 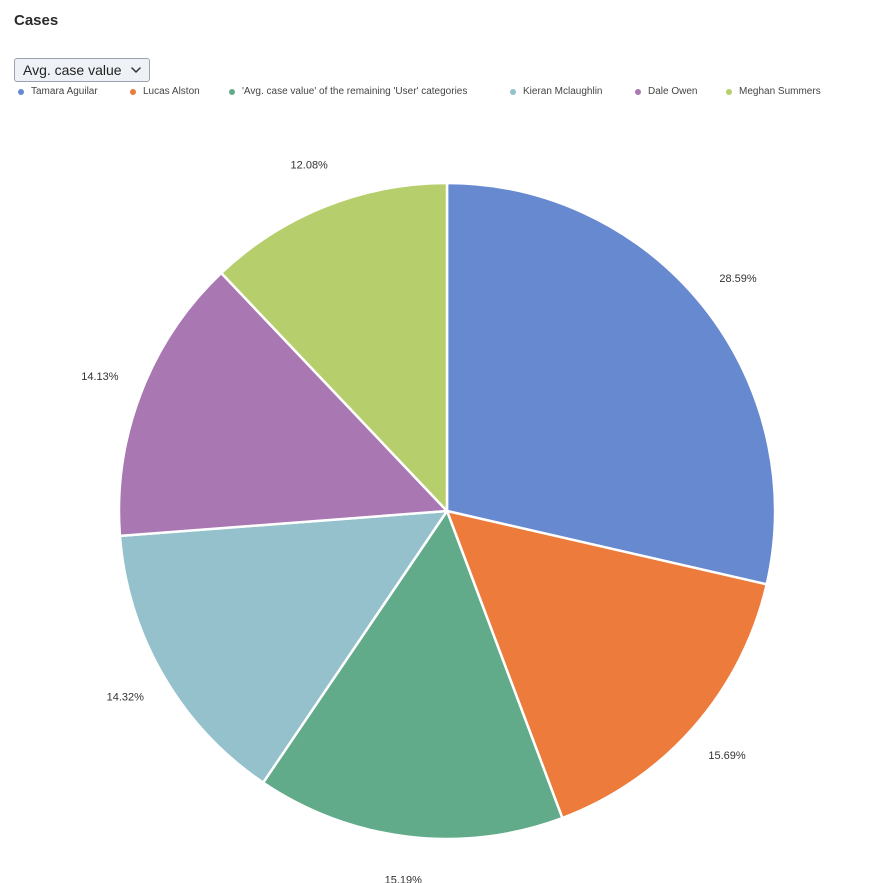 I want to click on legend-label: Meghan Summers, so click(x=780, y=91).